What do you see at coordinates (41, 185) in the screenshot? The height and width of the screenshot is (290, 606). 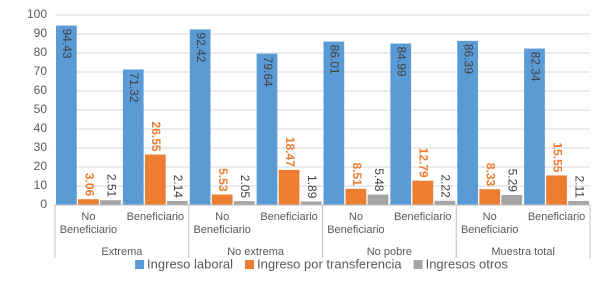 I see `y-tick-label: 10` at bounding box center [41, 185].